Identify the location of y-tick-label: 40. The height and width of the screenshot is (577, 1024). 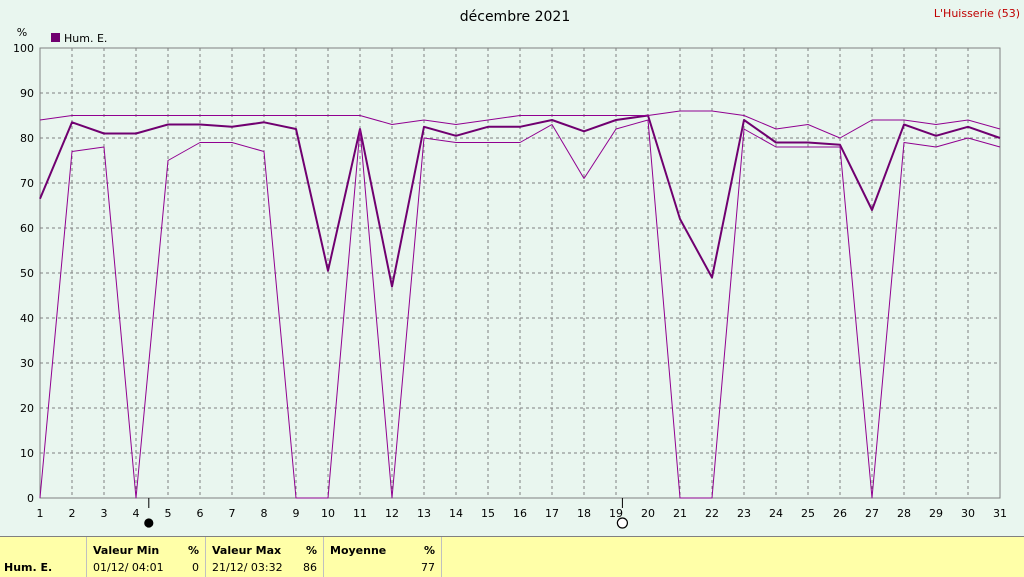
(27, 318).